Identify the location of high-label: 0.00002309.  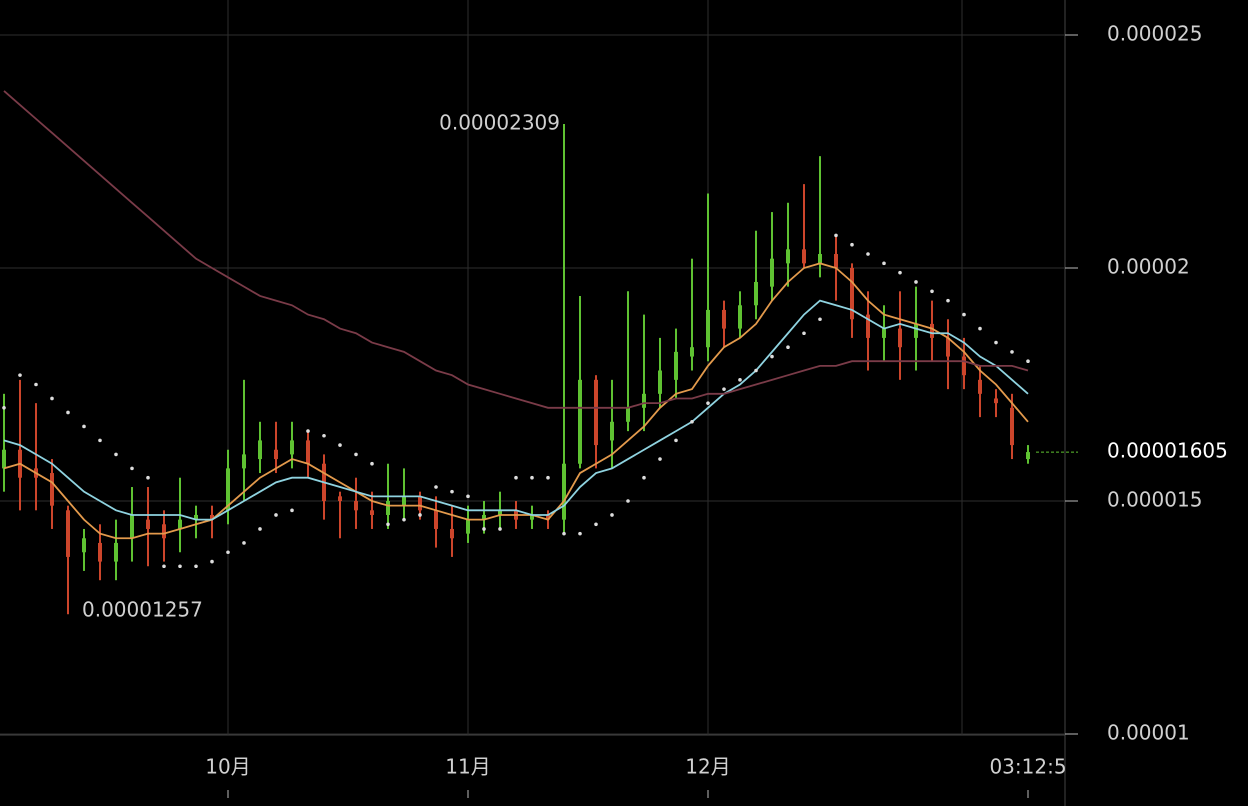
(499, 123).